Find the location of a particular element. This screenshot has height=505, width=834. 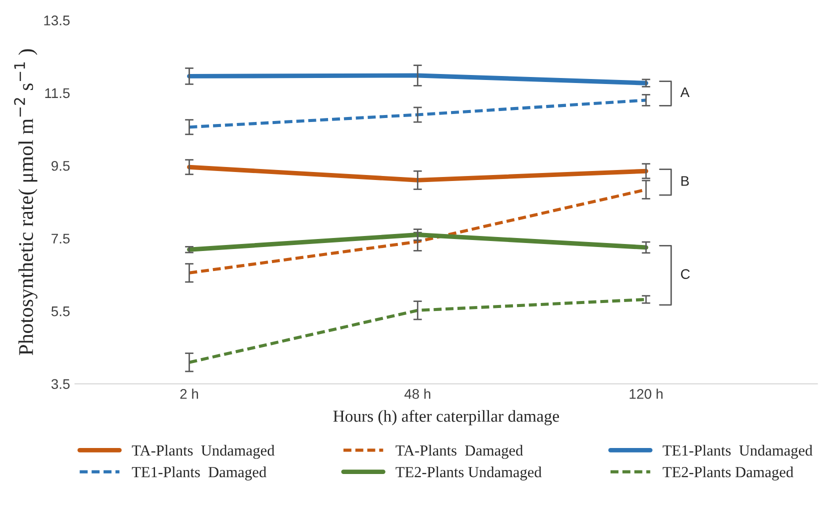

legend-label: TE2-Plants Undamaged is located at coordinates (469, 473).